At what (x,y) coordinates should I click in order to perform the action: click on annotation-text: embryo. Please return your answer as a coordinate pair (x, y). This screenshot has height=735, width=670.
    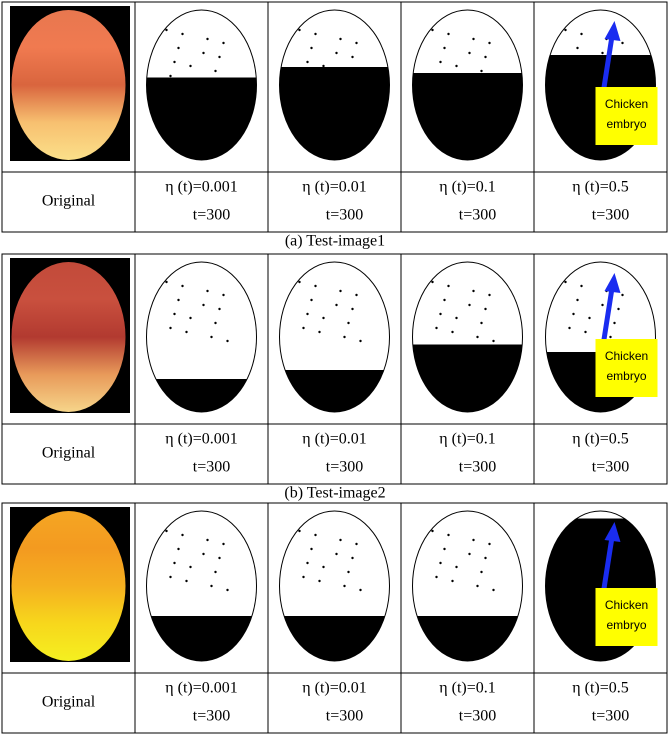
    Looking at the image, I should click on (626, 124).